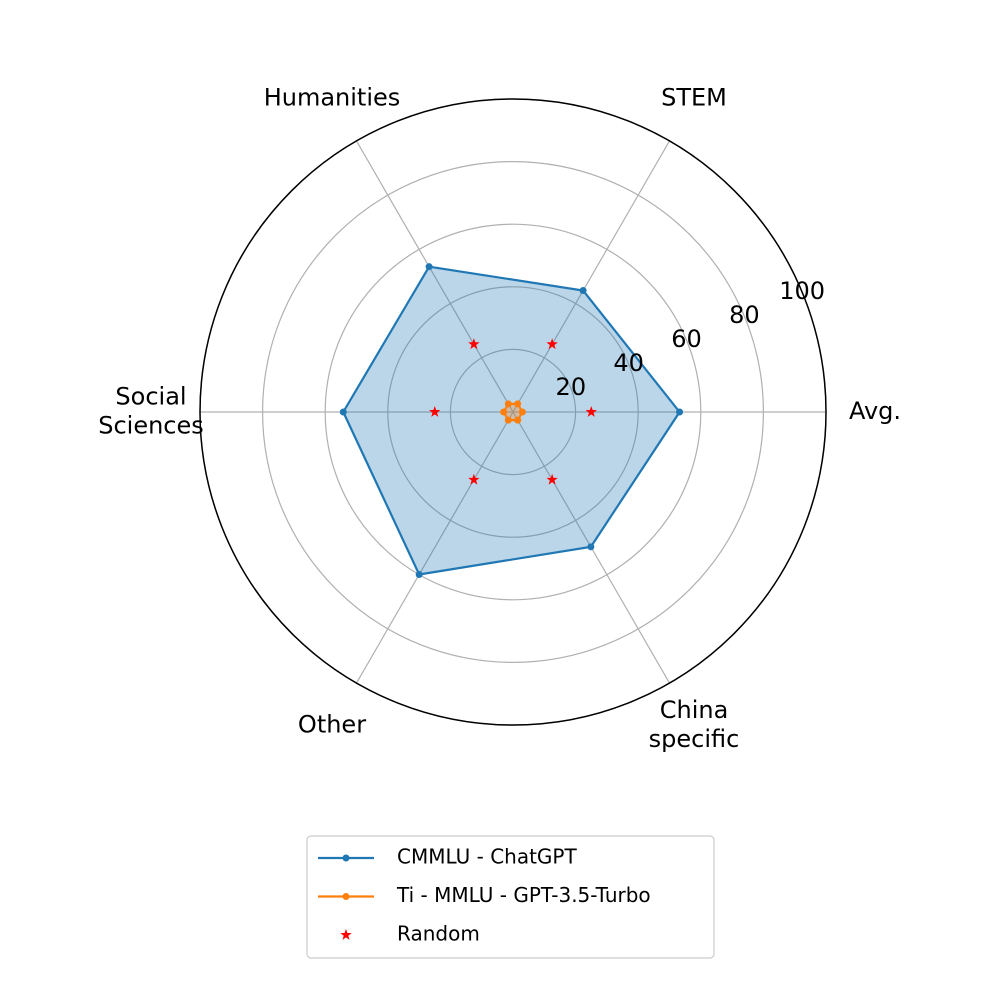 This screenshot has width=997, height=997. I want to click on category-label: Social Sciences, so click(151, 411).